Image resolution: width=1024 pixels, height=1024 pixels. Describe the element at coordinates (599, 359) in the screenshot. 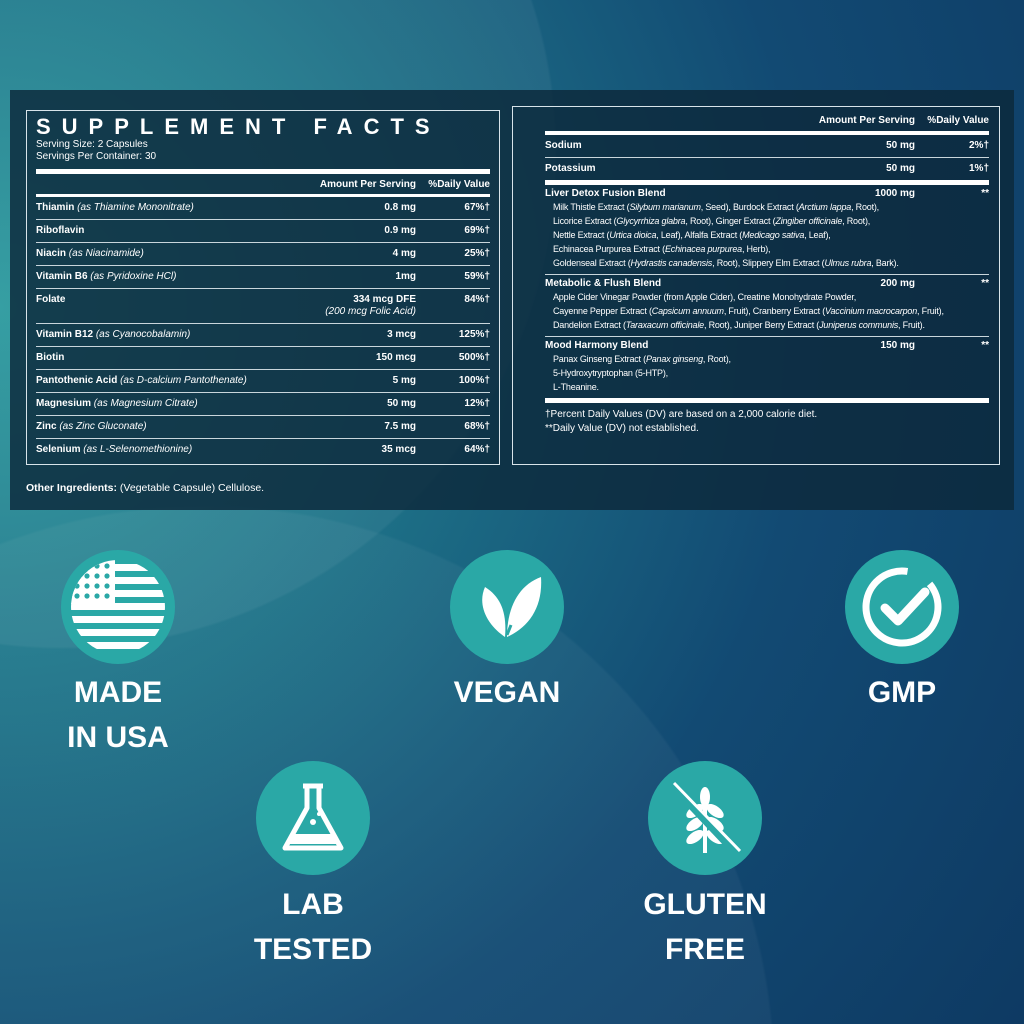

I see `ingredient-text: Panax Ginseng Extract (` at that location.